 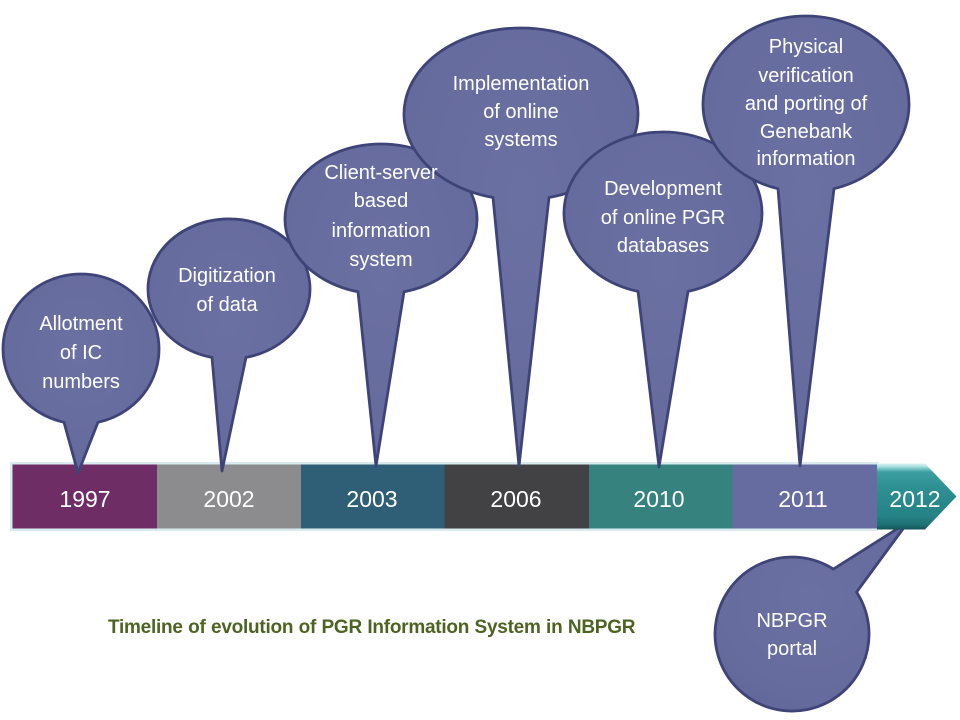 I want to click on svg-text: system, so click(x=380, y=260).